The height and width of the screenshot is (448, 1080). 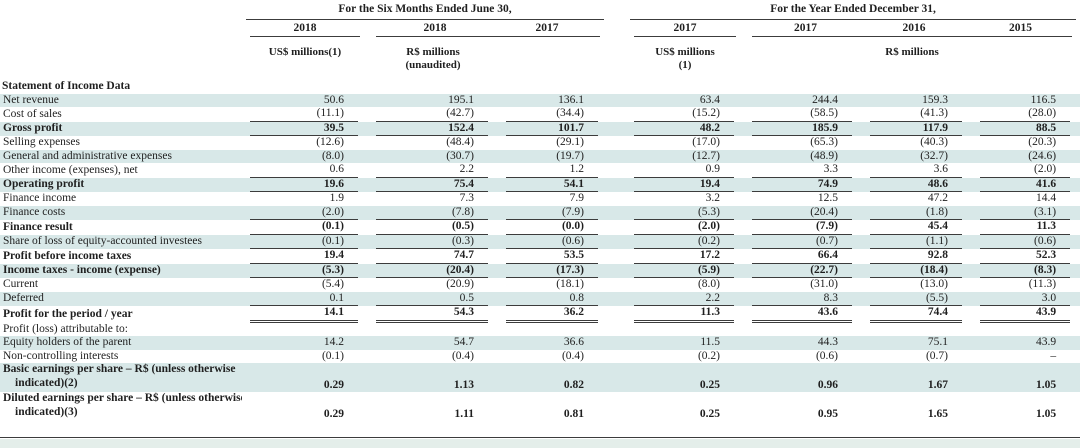 I want to click on year-gap, so click(x=617, y=29).